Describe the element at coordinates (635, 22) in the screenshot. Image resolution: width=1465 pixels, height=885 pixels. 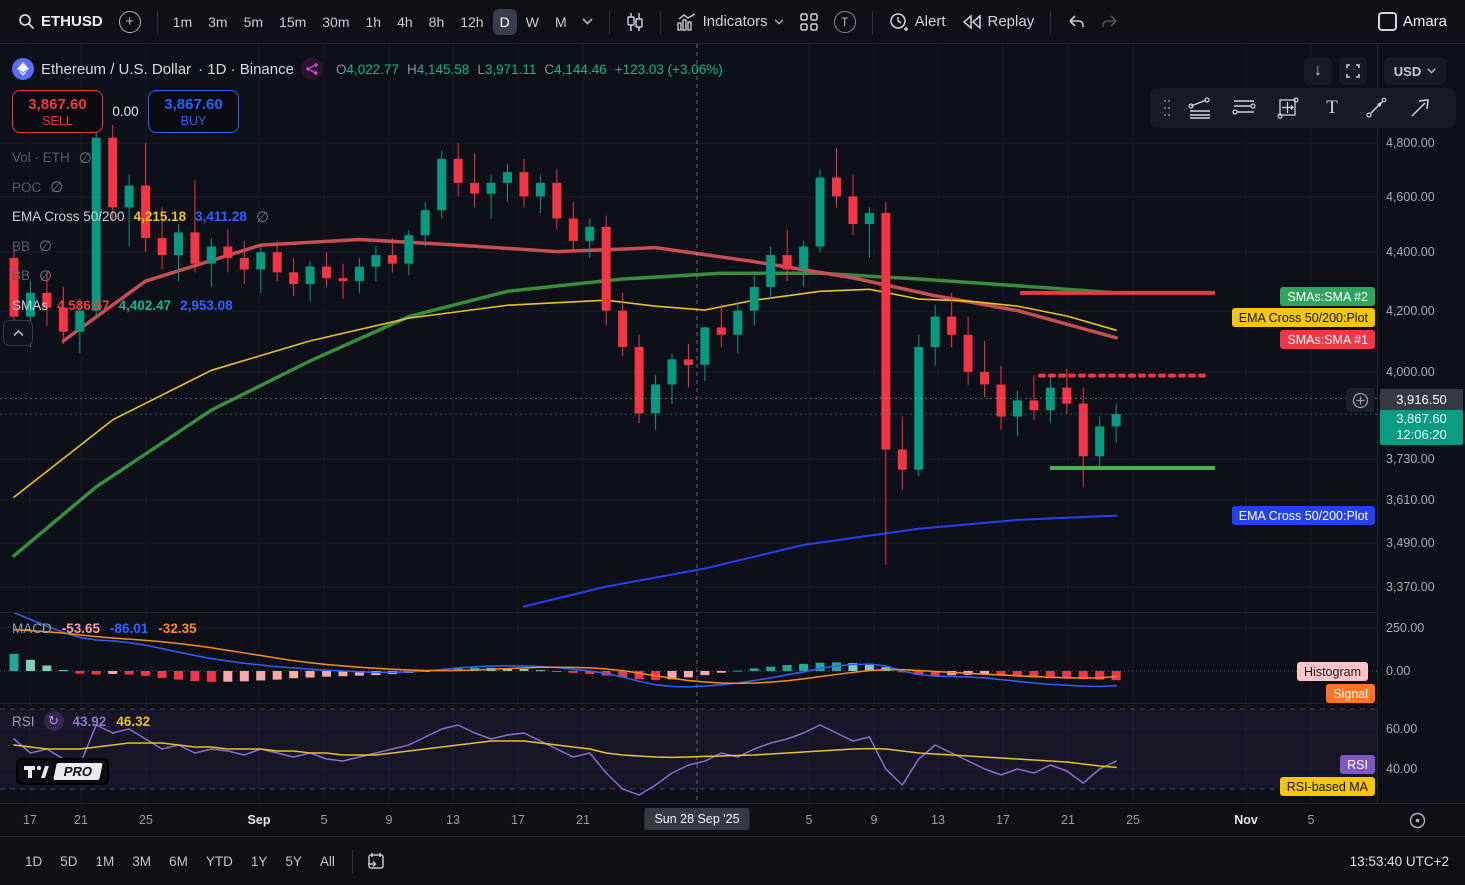
I see `bar-style-button` at that location.